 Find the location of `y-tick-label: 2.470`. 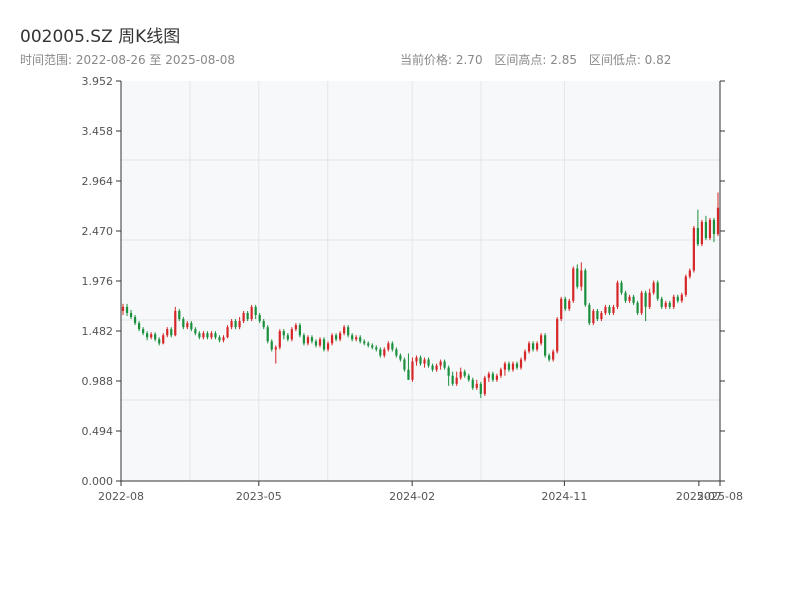

y-tick-label: 2.470 is located at coordinates (98, 231).